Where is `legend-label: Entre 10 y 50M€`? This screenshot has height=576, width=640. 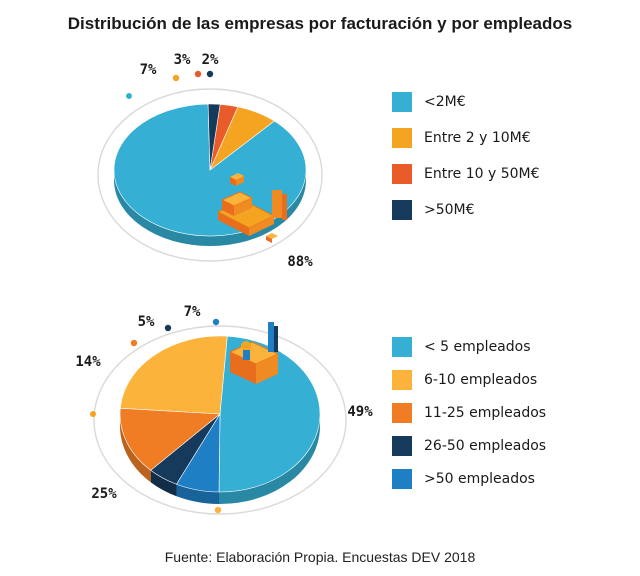
legend-label: Entre 10 y 50M€ is located at coordinates (482, 174).